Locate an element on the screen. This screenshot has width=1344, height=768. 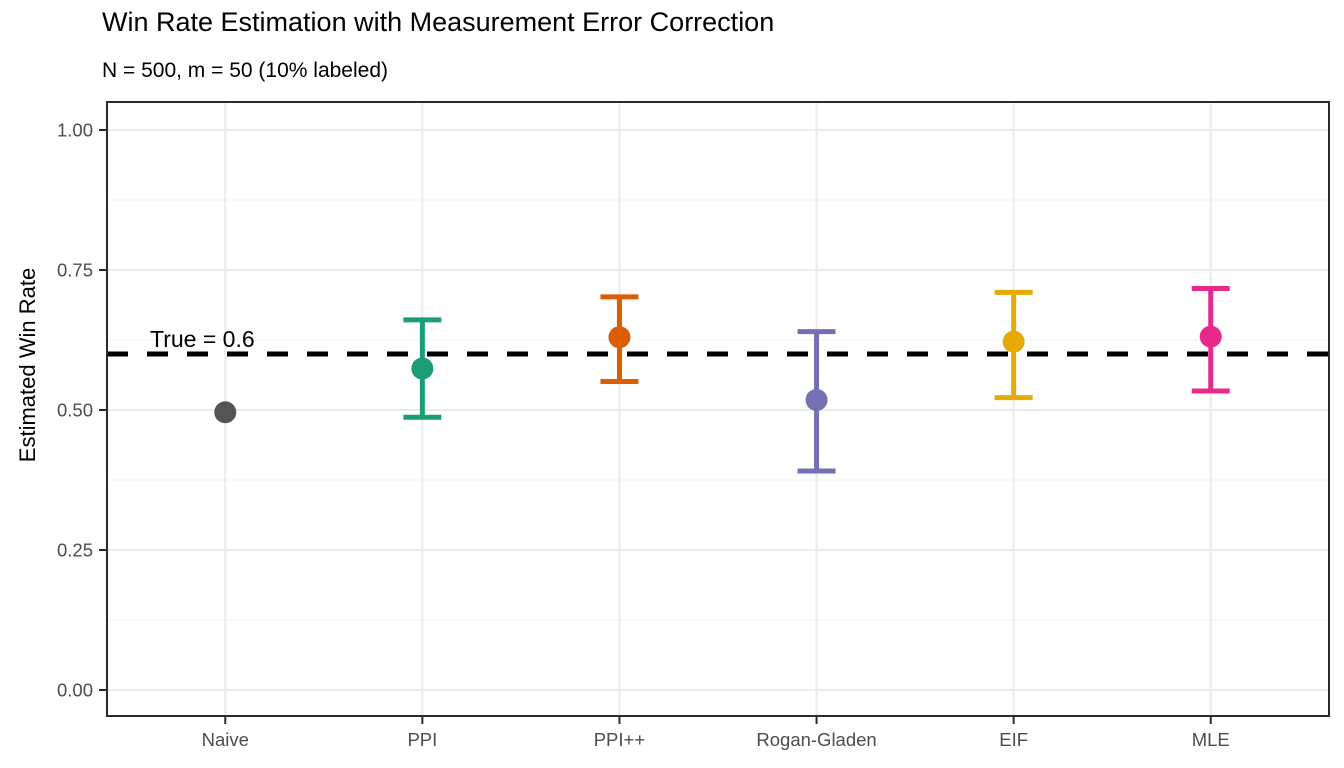
point-estimate-eif is located at coordinates (1013, 341).